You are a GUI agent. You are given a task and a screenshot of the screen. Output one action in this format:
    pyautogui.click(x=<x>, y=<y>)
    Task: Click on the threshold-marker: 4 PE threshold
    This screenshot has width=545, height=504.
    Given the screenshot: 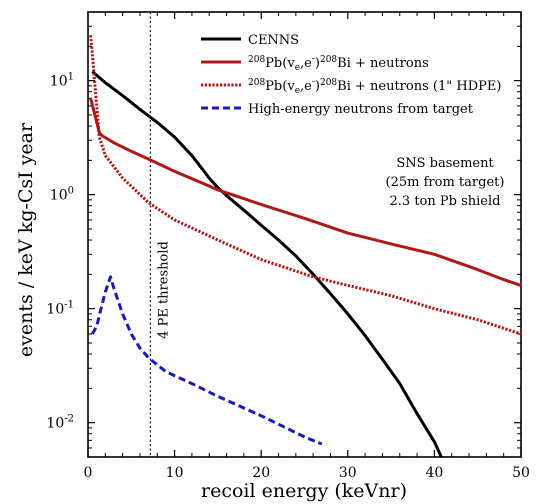 What is the action you would take?
    pyautogui.click(x=160, y=234)
    